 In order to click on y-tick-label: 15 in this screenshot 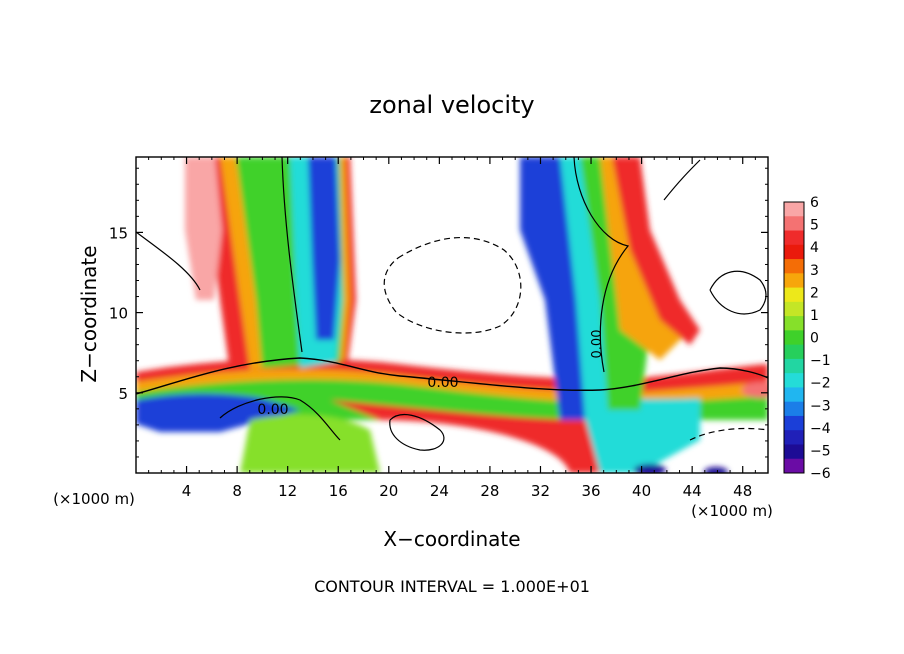, I will do `click(118, 233)`.